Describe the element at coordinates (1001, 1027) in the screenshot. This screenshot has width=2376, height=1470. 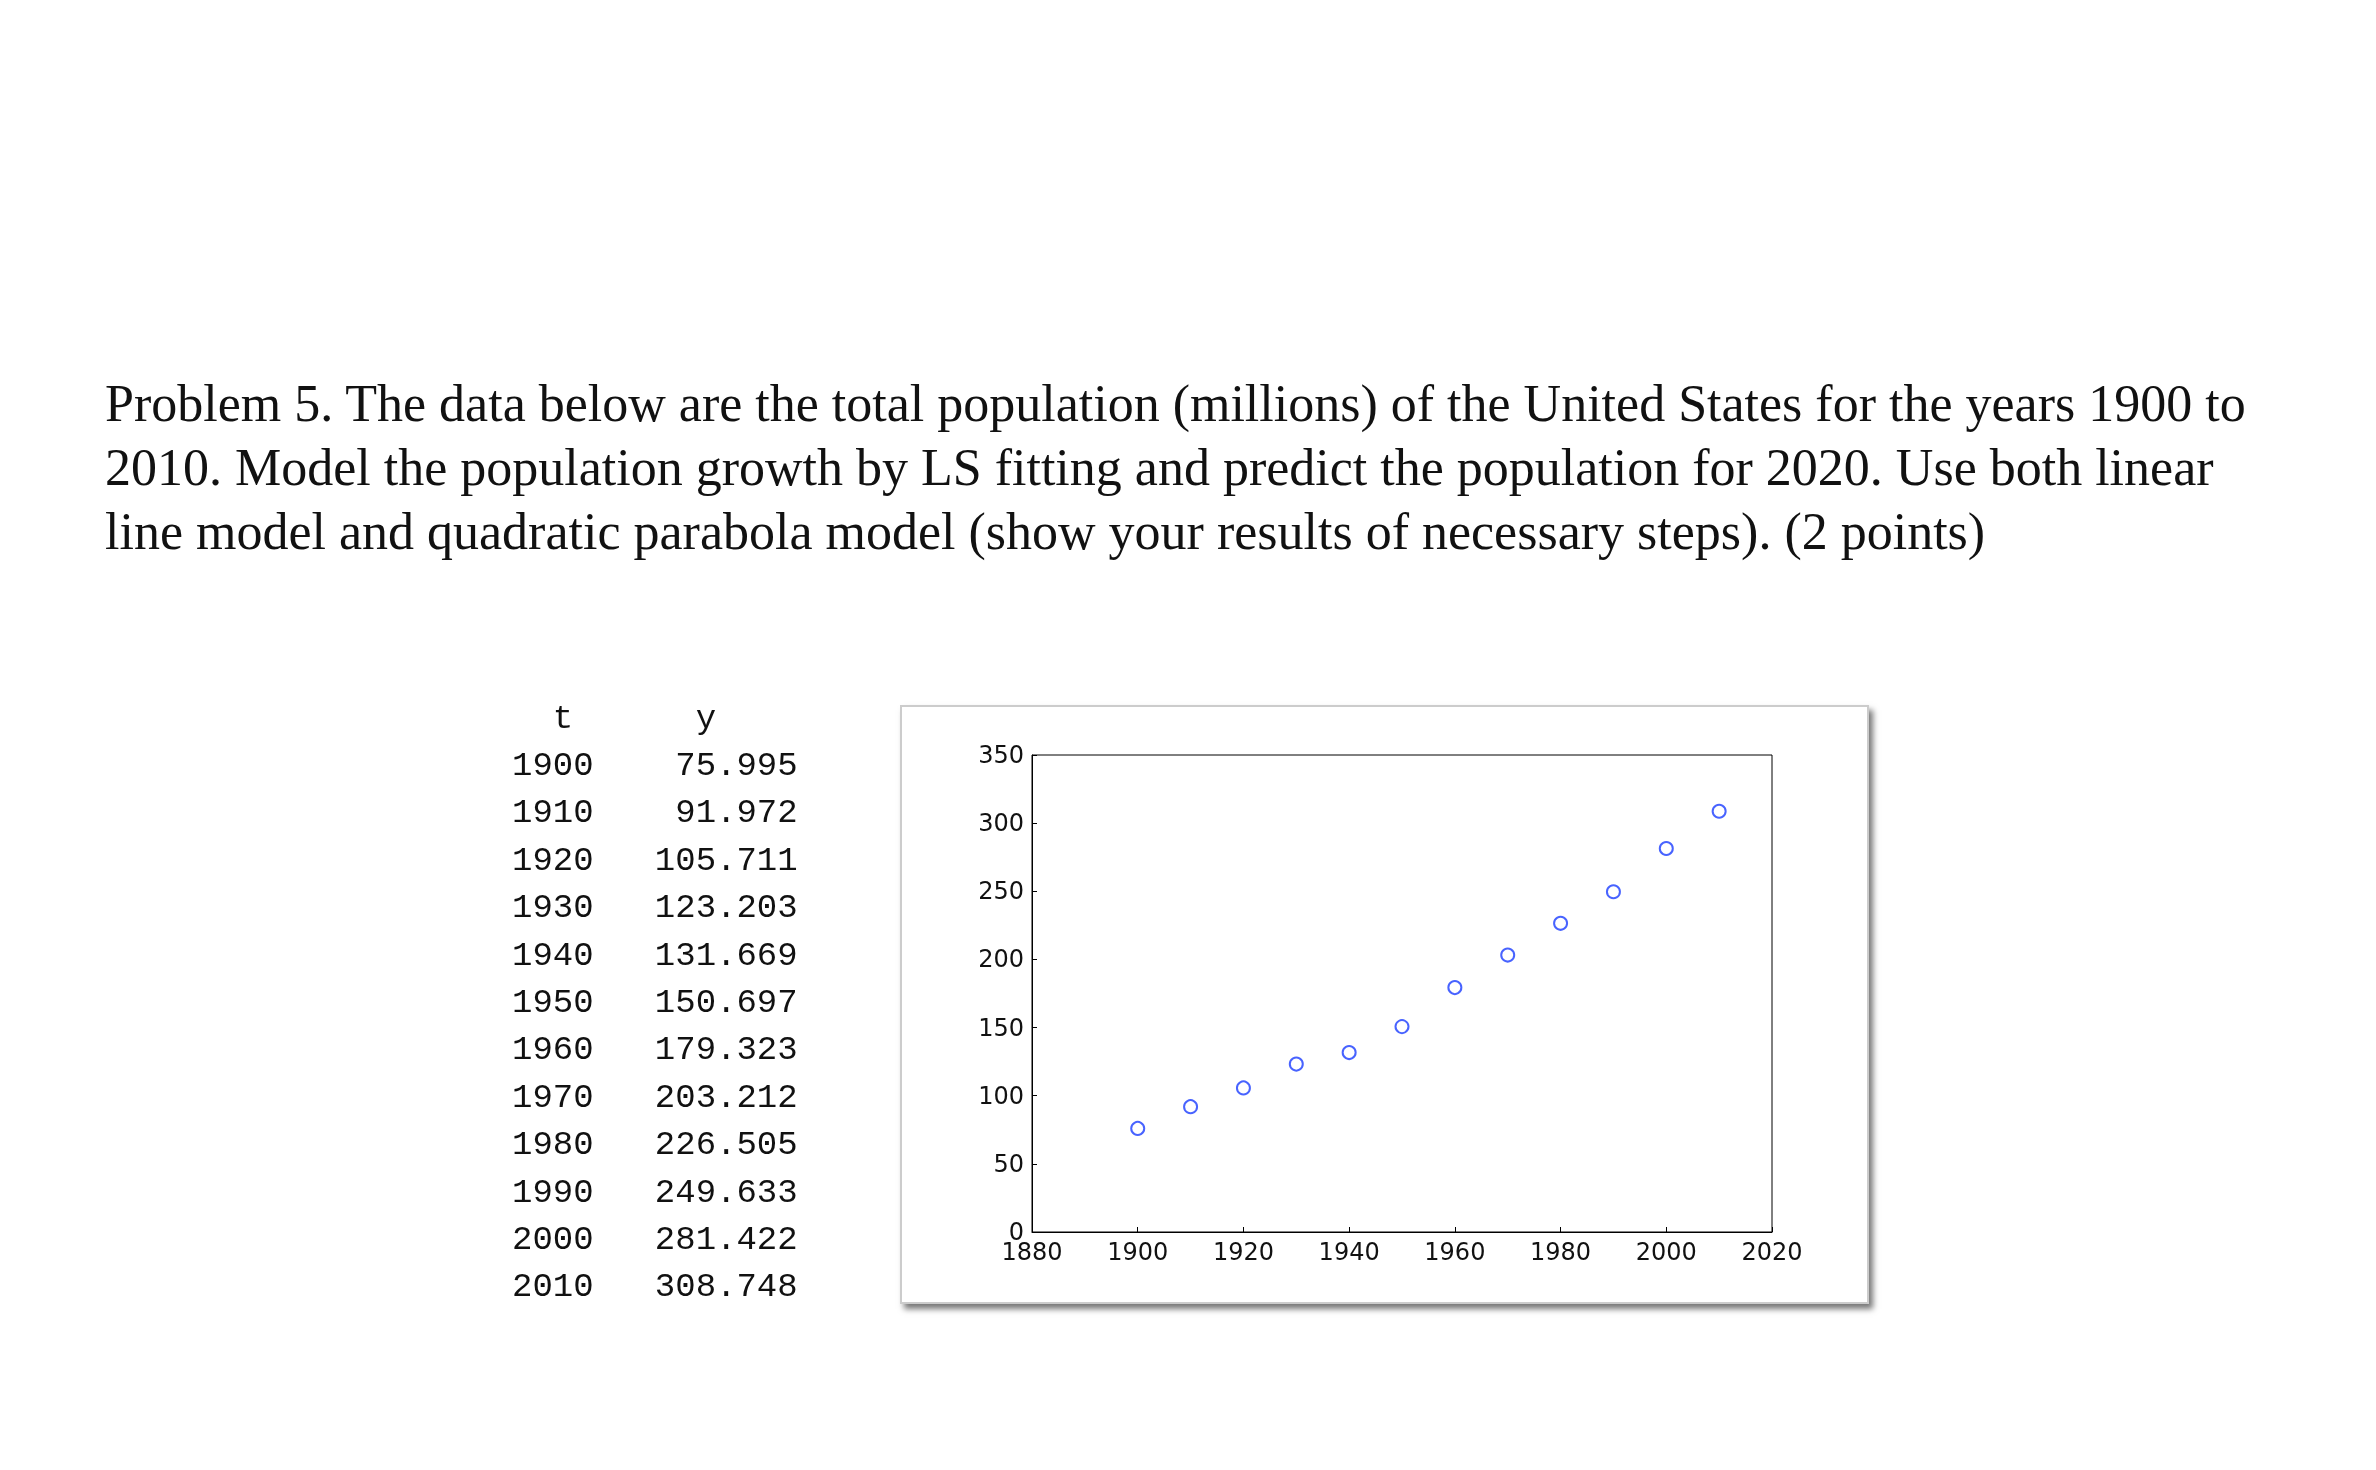
I see `y-tick-label: 150` at that location.